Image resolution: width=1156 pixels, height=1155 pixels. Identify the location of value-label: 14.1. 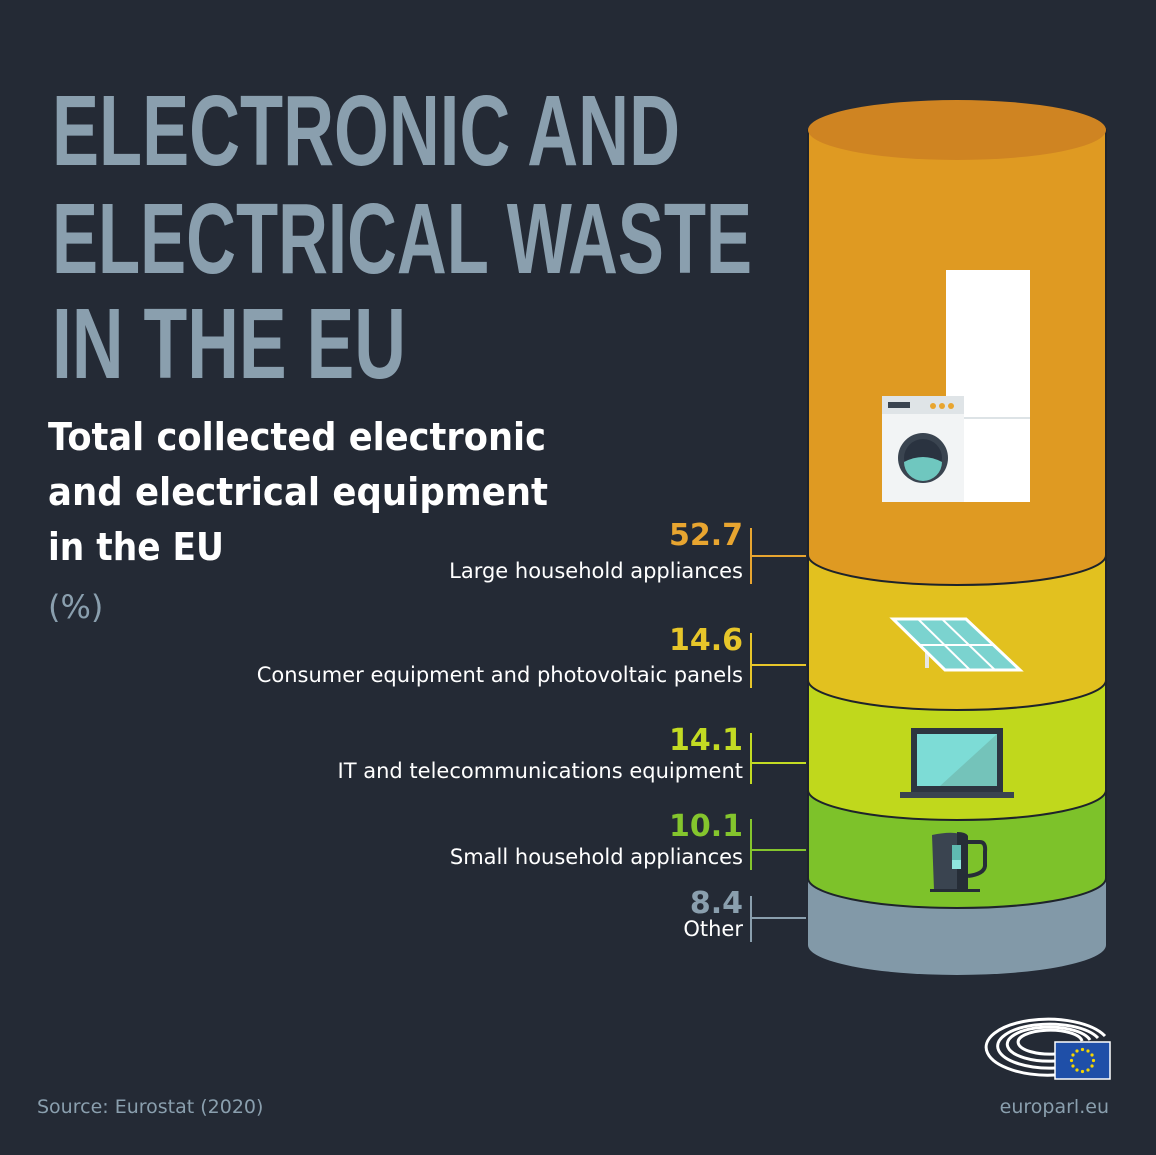
(706, 740).